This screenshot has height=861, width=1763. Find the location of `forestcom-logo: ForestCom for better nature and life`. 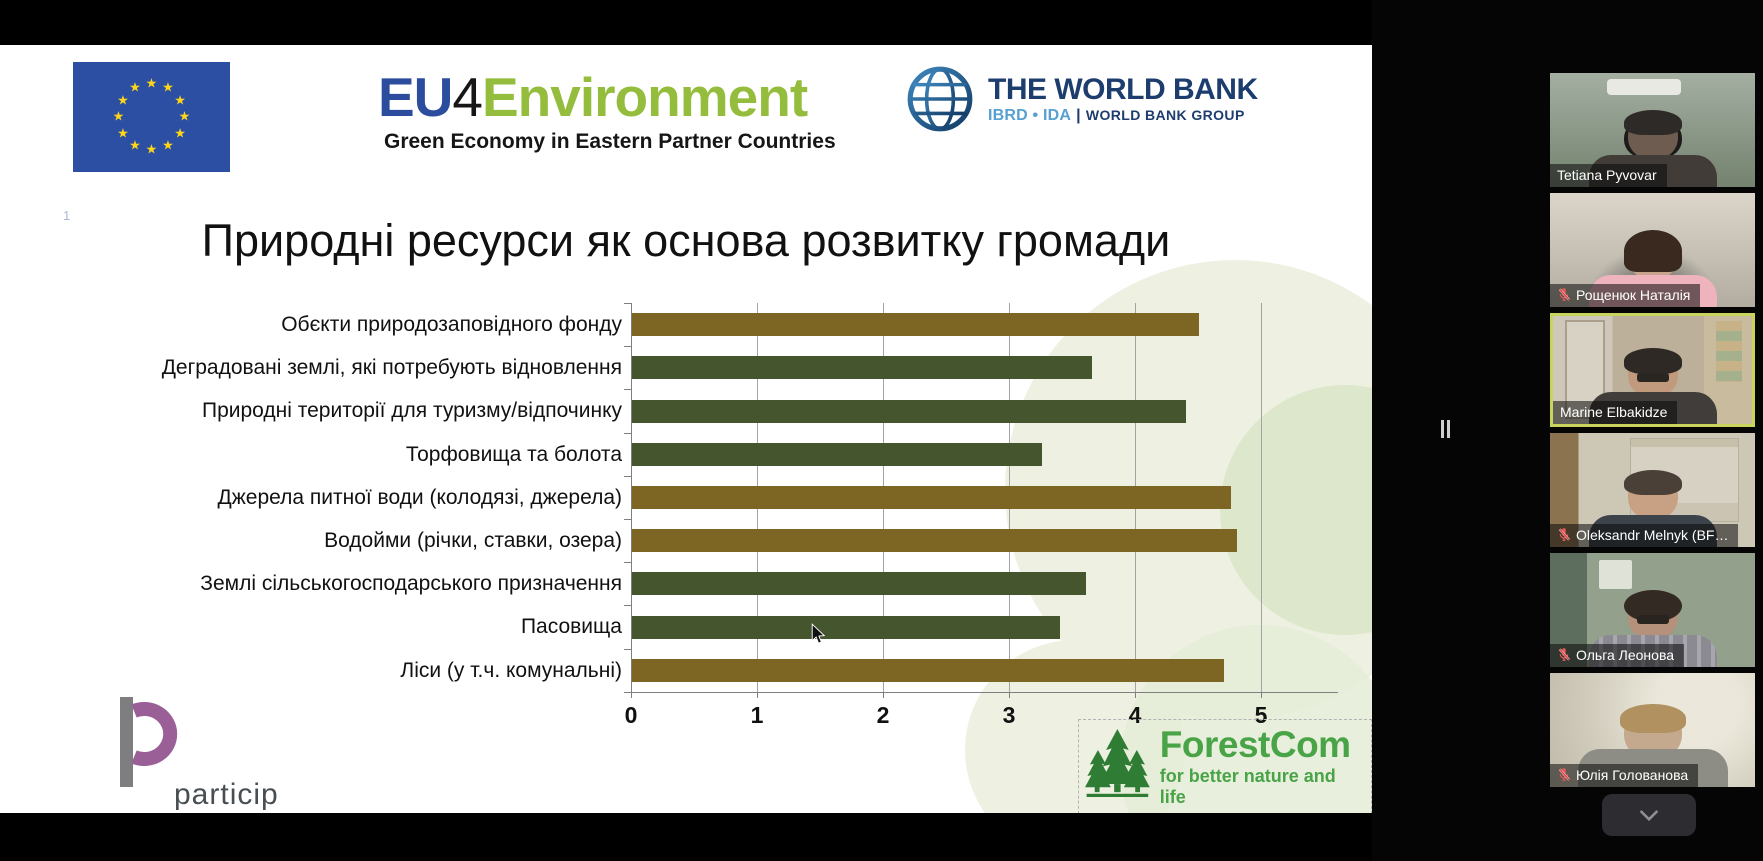

forestcom-logo: ForestCom for better nature and life is located at coordinates (1225, 766).